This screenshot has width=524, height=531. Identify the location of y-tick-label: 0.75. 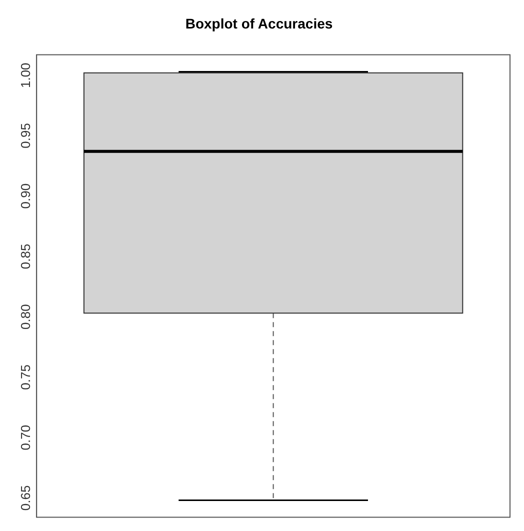
(26, 377).